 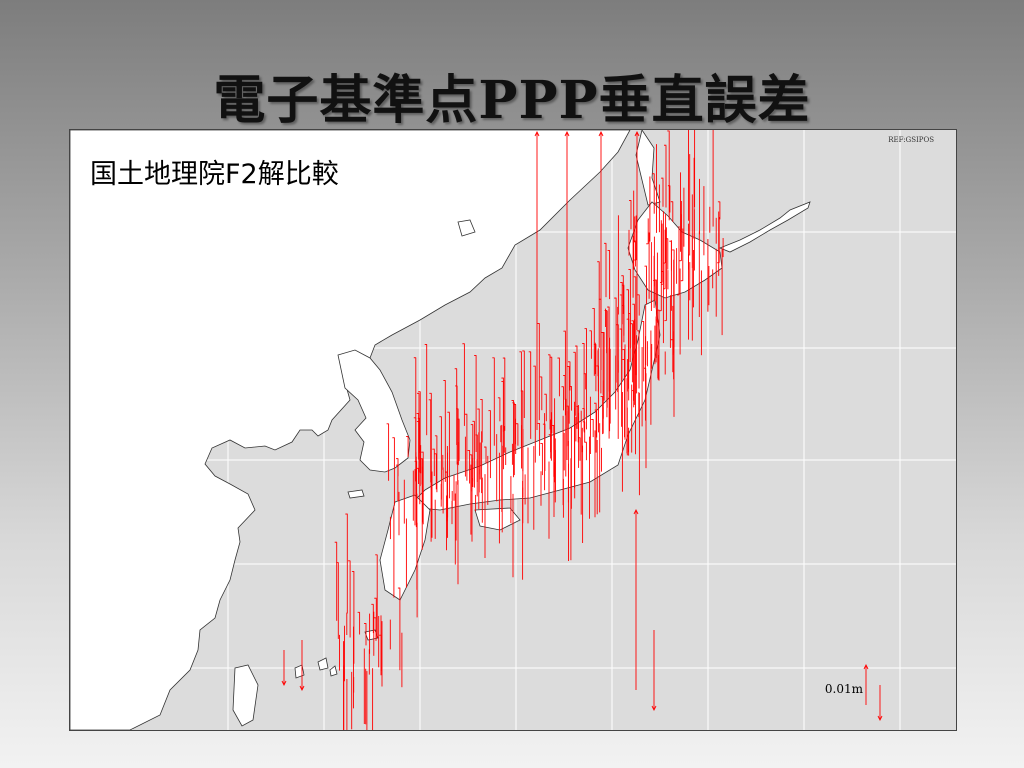 What do you see at coordinates (567, 133) in the screenshot?
I see `error-arrow-375-head` at bounding box center [567, 133].